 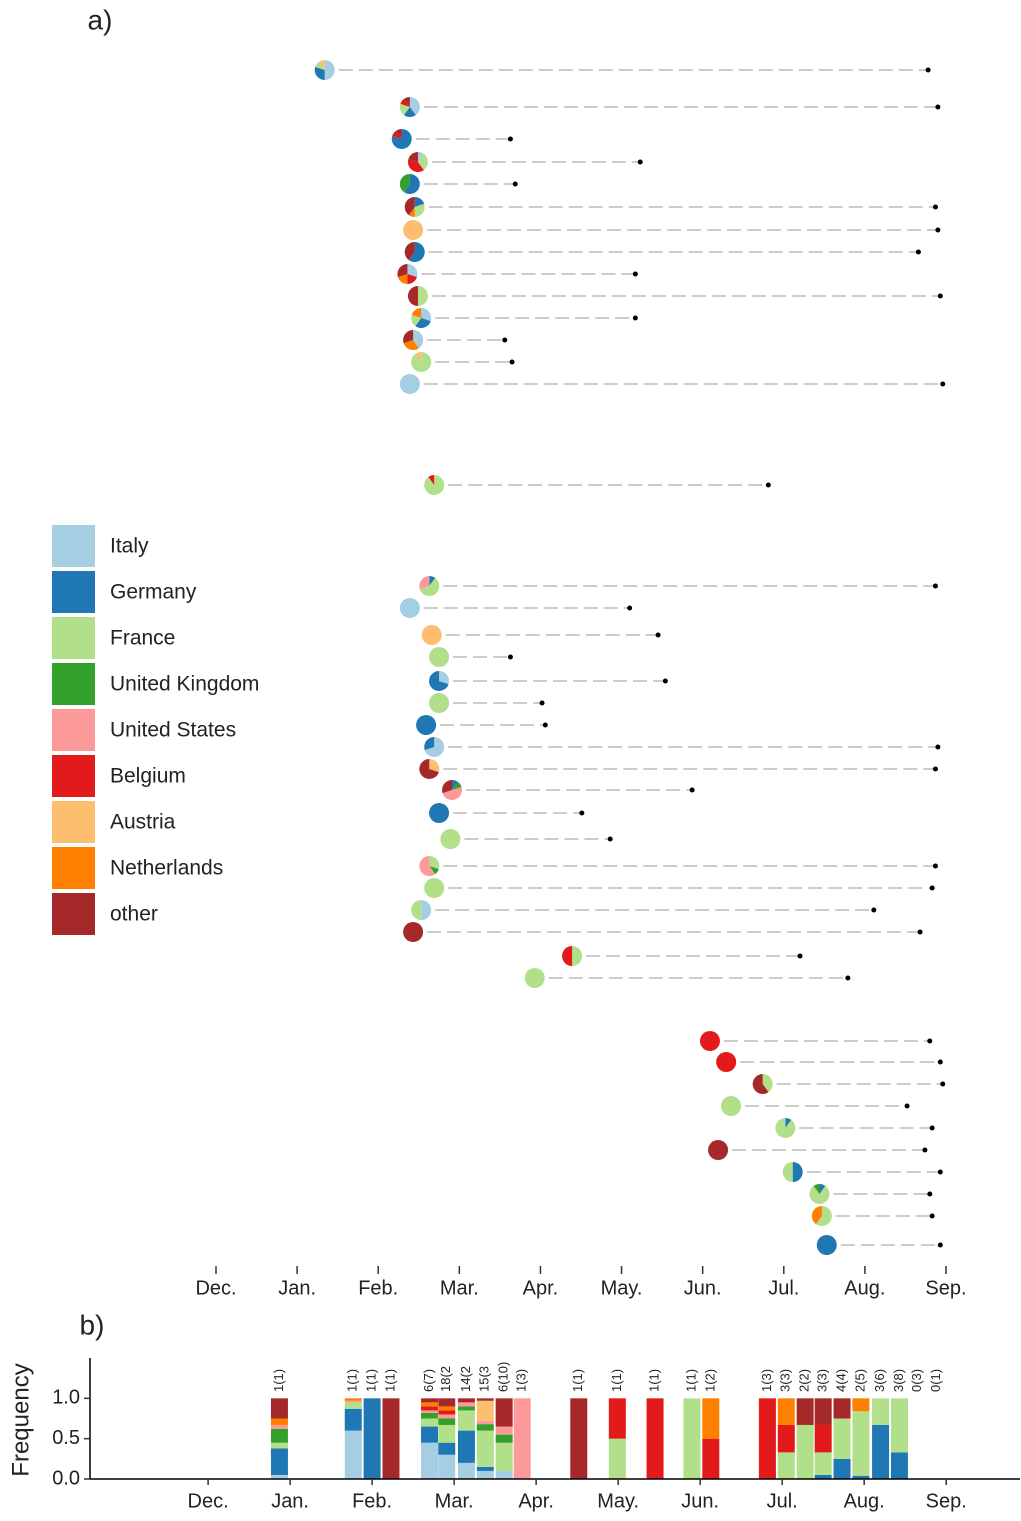 I want to click on bar-annotation: 1(2), so click(x=709, y=1380).